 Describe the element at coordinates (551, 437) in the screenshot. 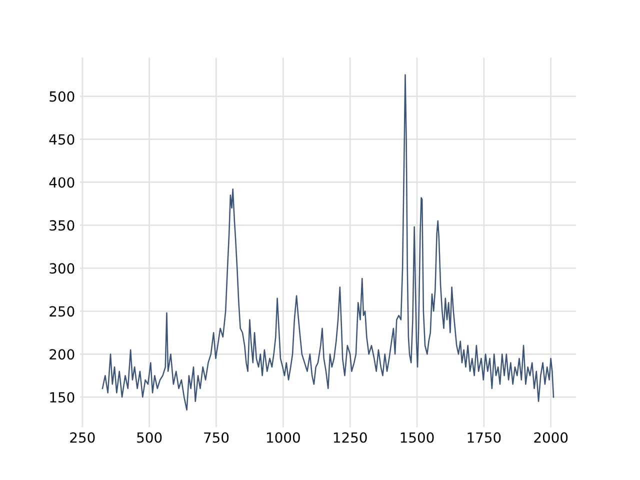

I see `x-tick-label: 2000` at that location.